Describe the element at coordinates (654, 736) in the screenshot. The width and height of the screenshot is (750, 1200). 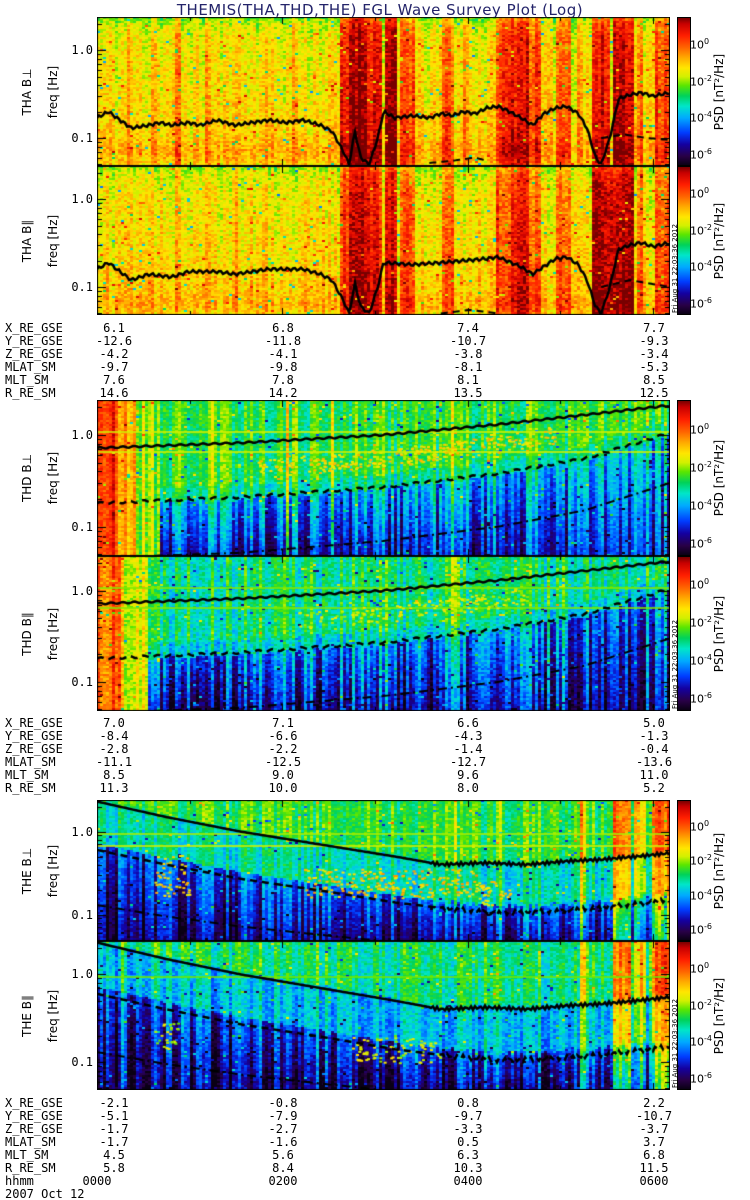
I see `eph-value: -1.3` at that location.